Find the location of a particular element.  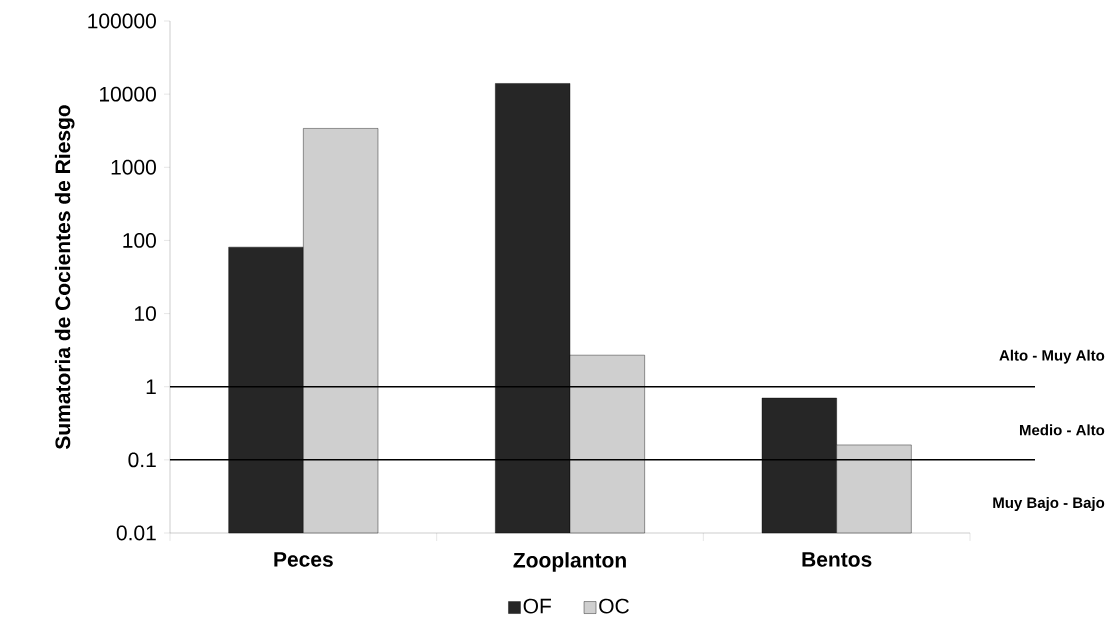

x-tick-label: Zooplanton is located at coordinates (569, 562).